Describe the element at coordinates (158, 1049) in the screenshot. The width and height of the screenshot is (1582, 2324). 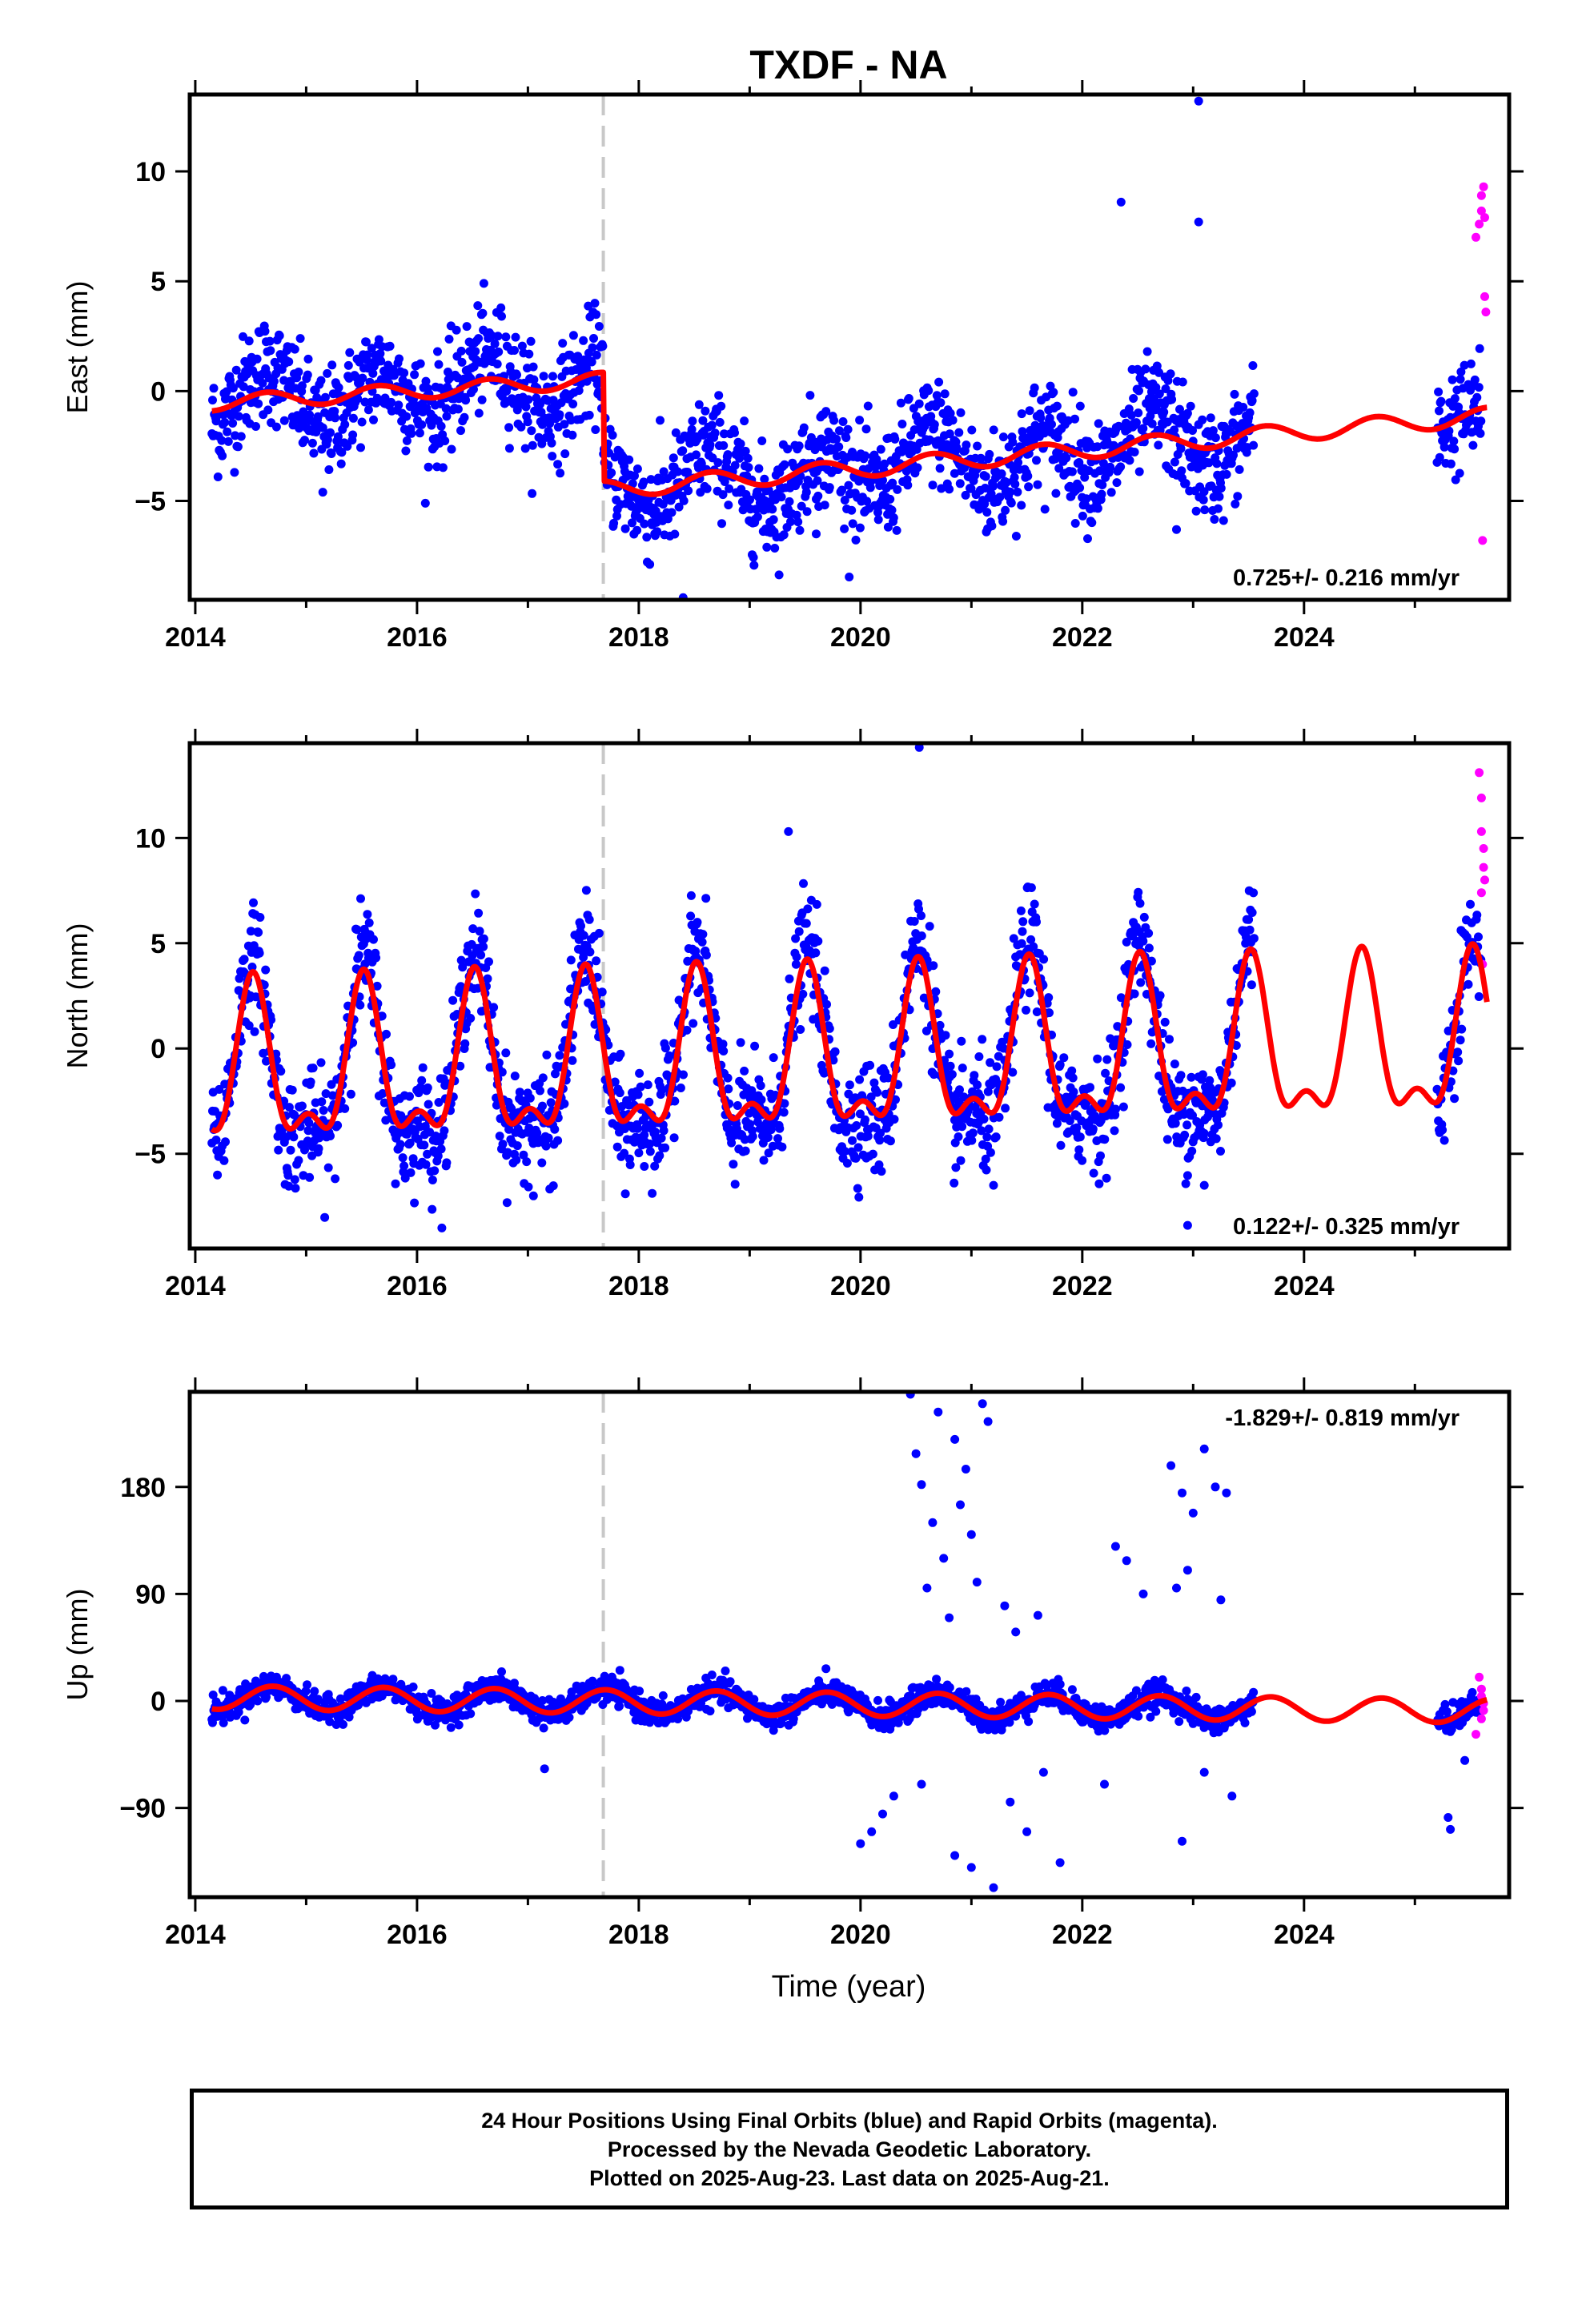
I see `y-tick-label: 0` at that location.